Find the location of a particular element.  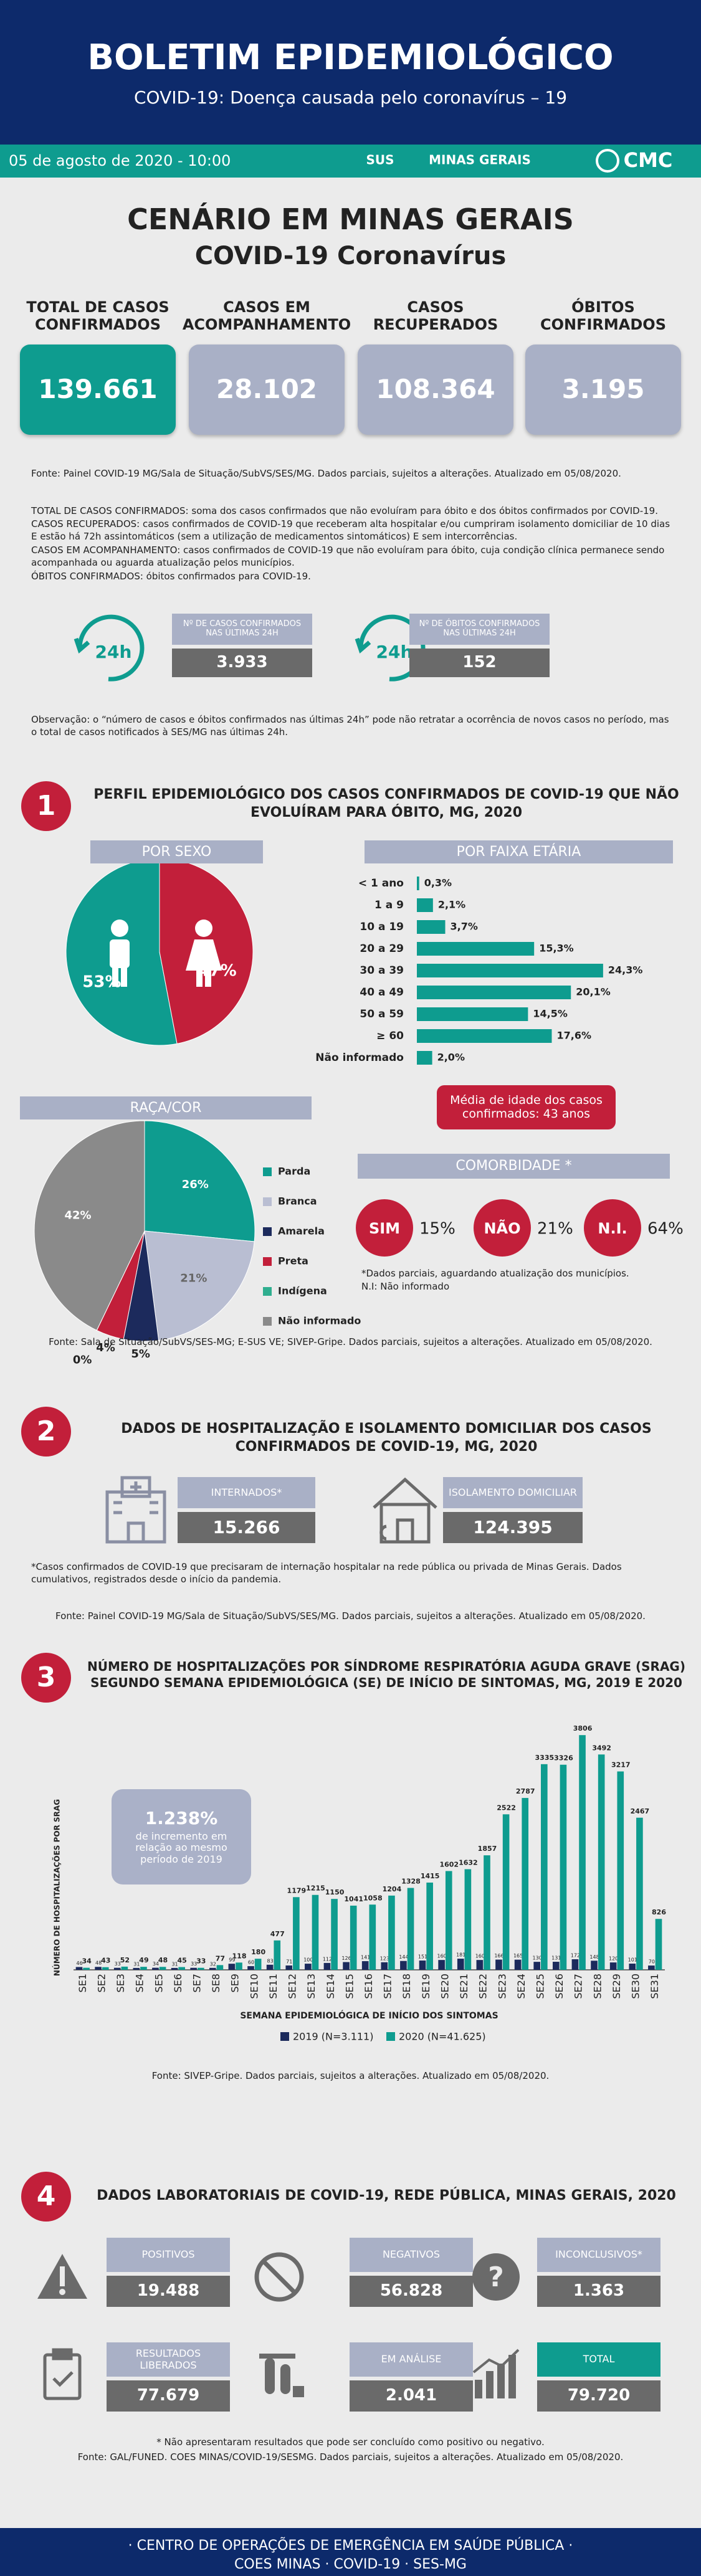

value-label: 31 is located at coordinates (136, 1964).